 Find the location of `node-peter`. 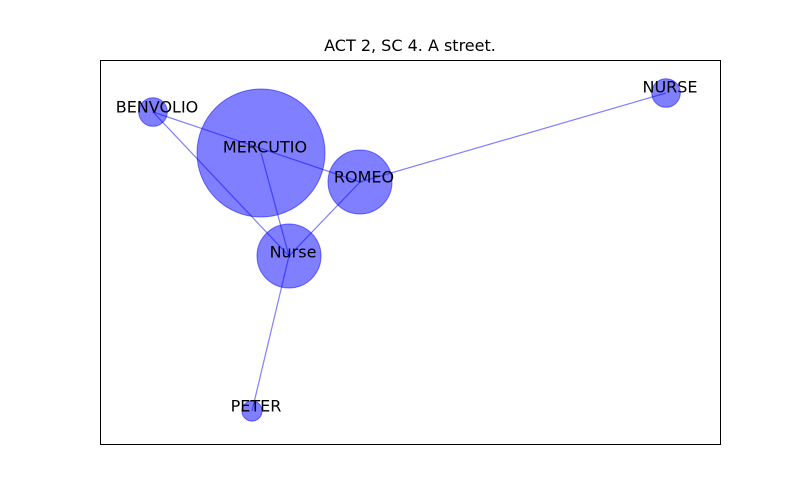

node-peter is located at coordinates (252, 411).